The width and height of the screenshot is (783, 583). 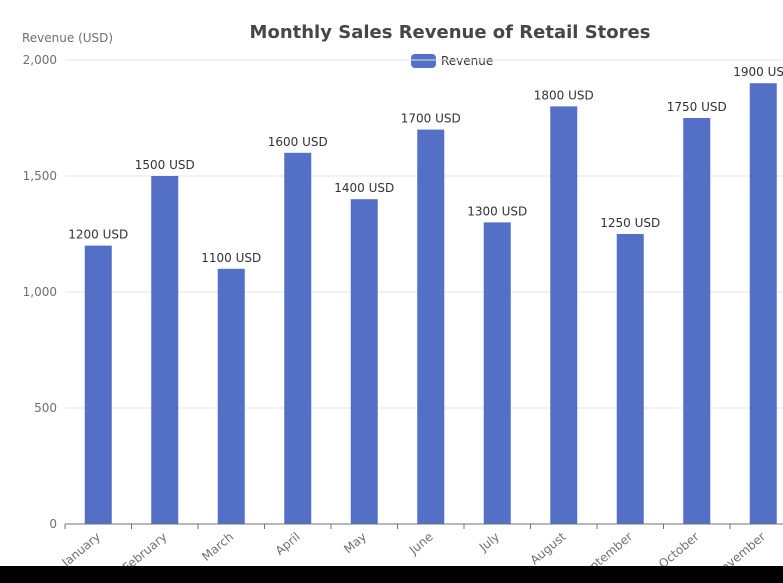 I want to click on bar-june, so click(x=431, y=326).